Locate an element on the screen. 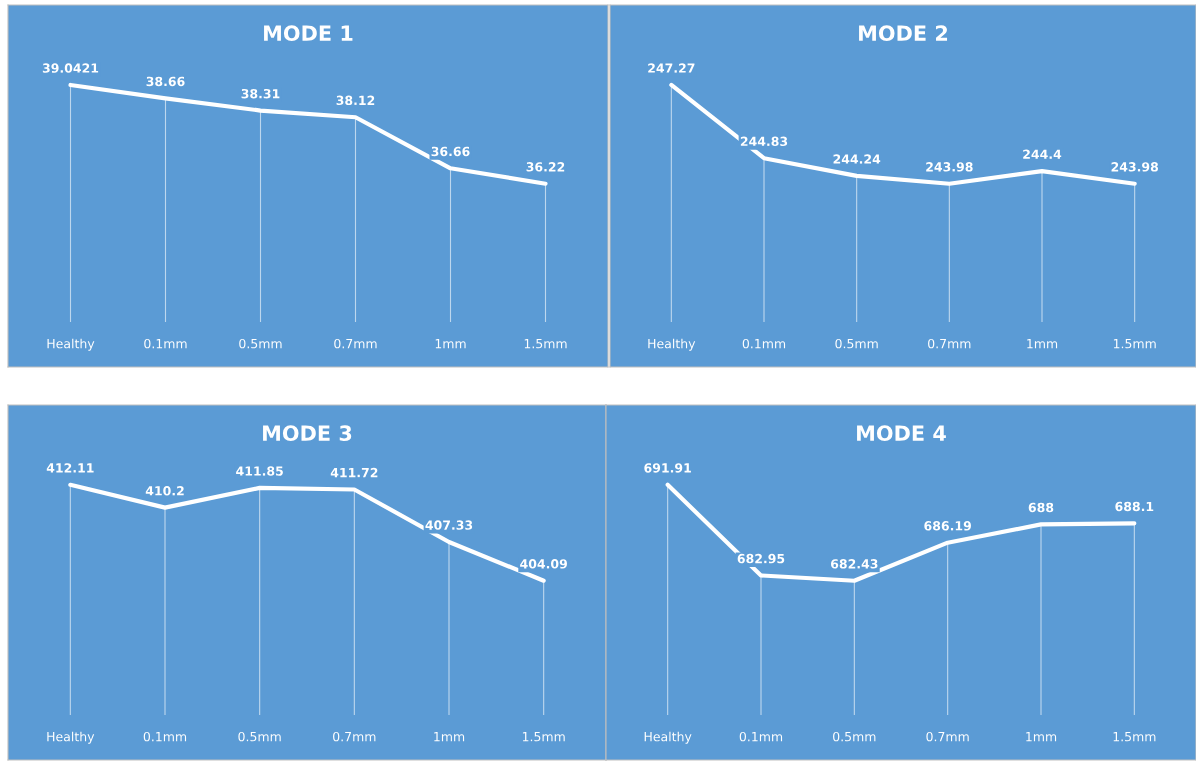  chart-title: MODE 1 is located at coordinates (308, 33).